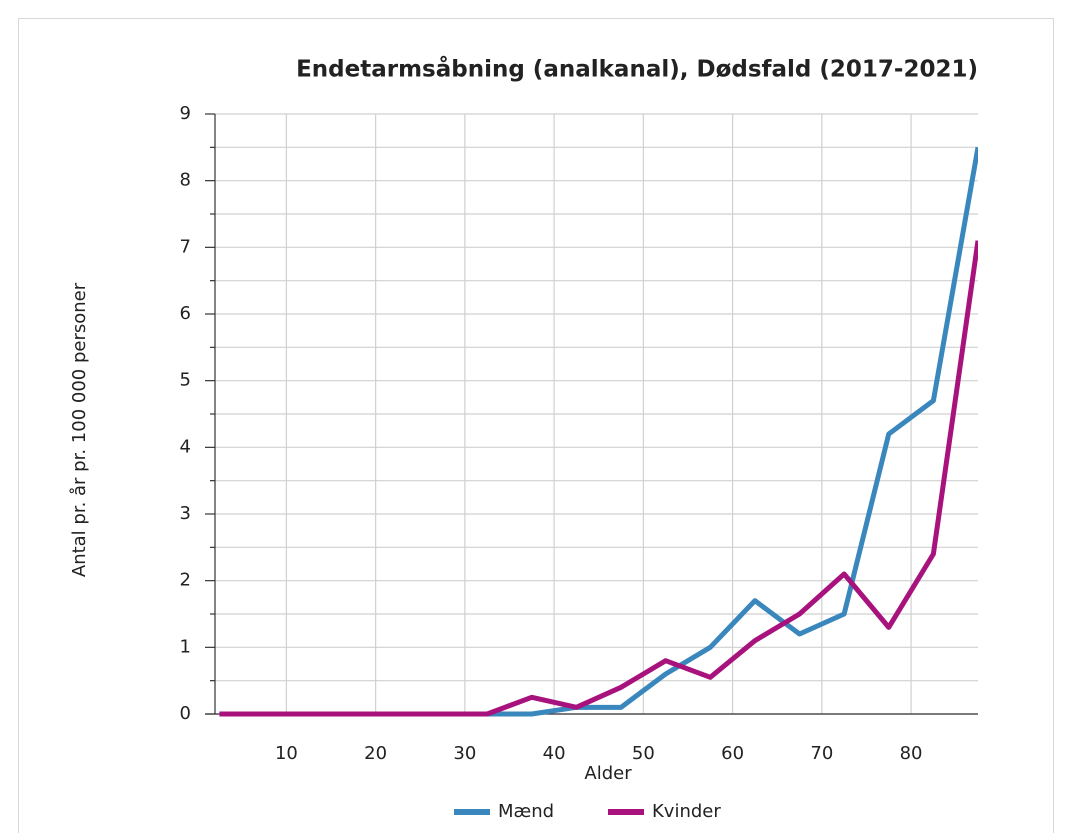  I want to click on x-tick-label: 60, so click(732, 753).